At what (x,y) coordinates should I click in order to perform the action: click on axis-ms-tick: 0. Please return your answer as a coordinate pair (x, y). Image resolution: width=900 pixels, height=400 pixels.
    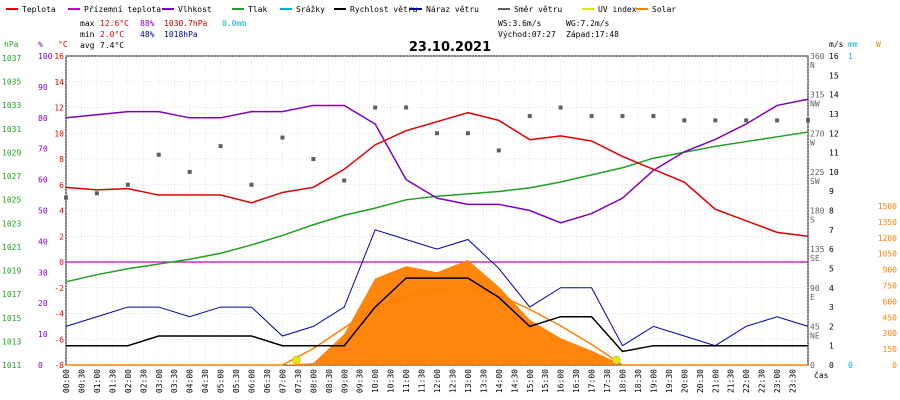
    Looking at the image, I should click on (831, 365).